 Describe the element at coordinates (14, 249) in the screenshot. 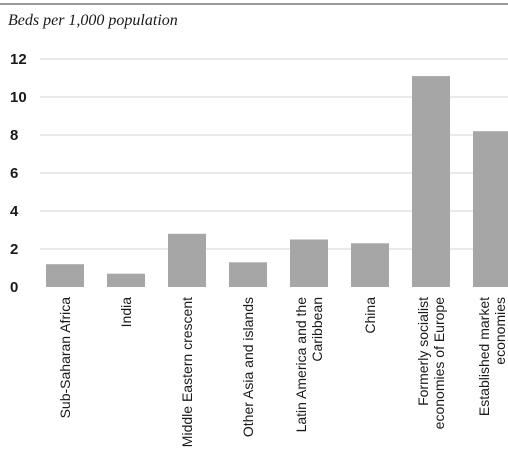

I see `y-tick-label: 2` at that location.